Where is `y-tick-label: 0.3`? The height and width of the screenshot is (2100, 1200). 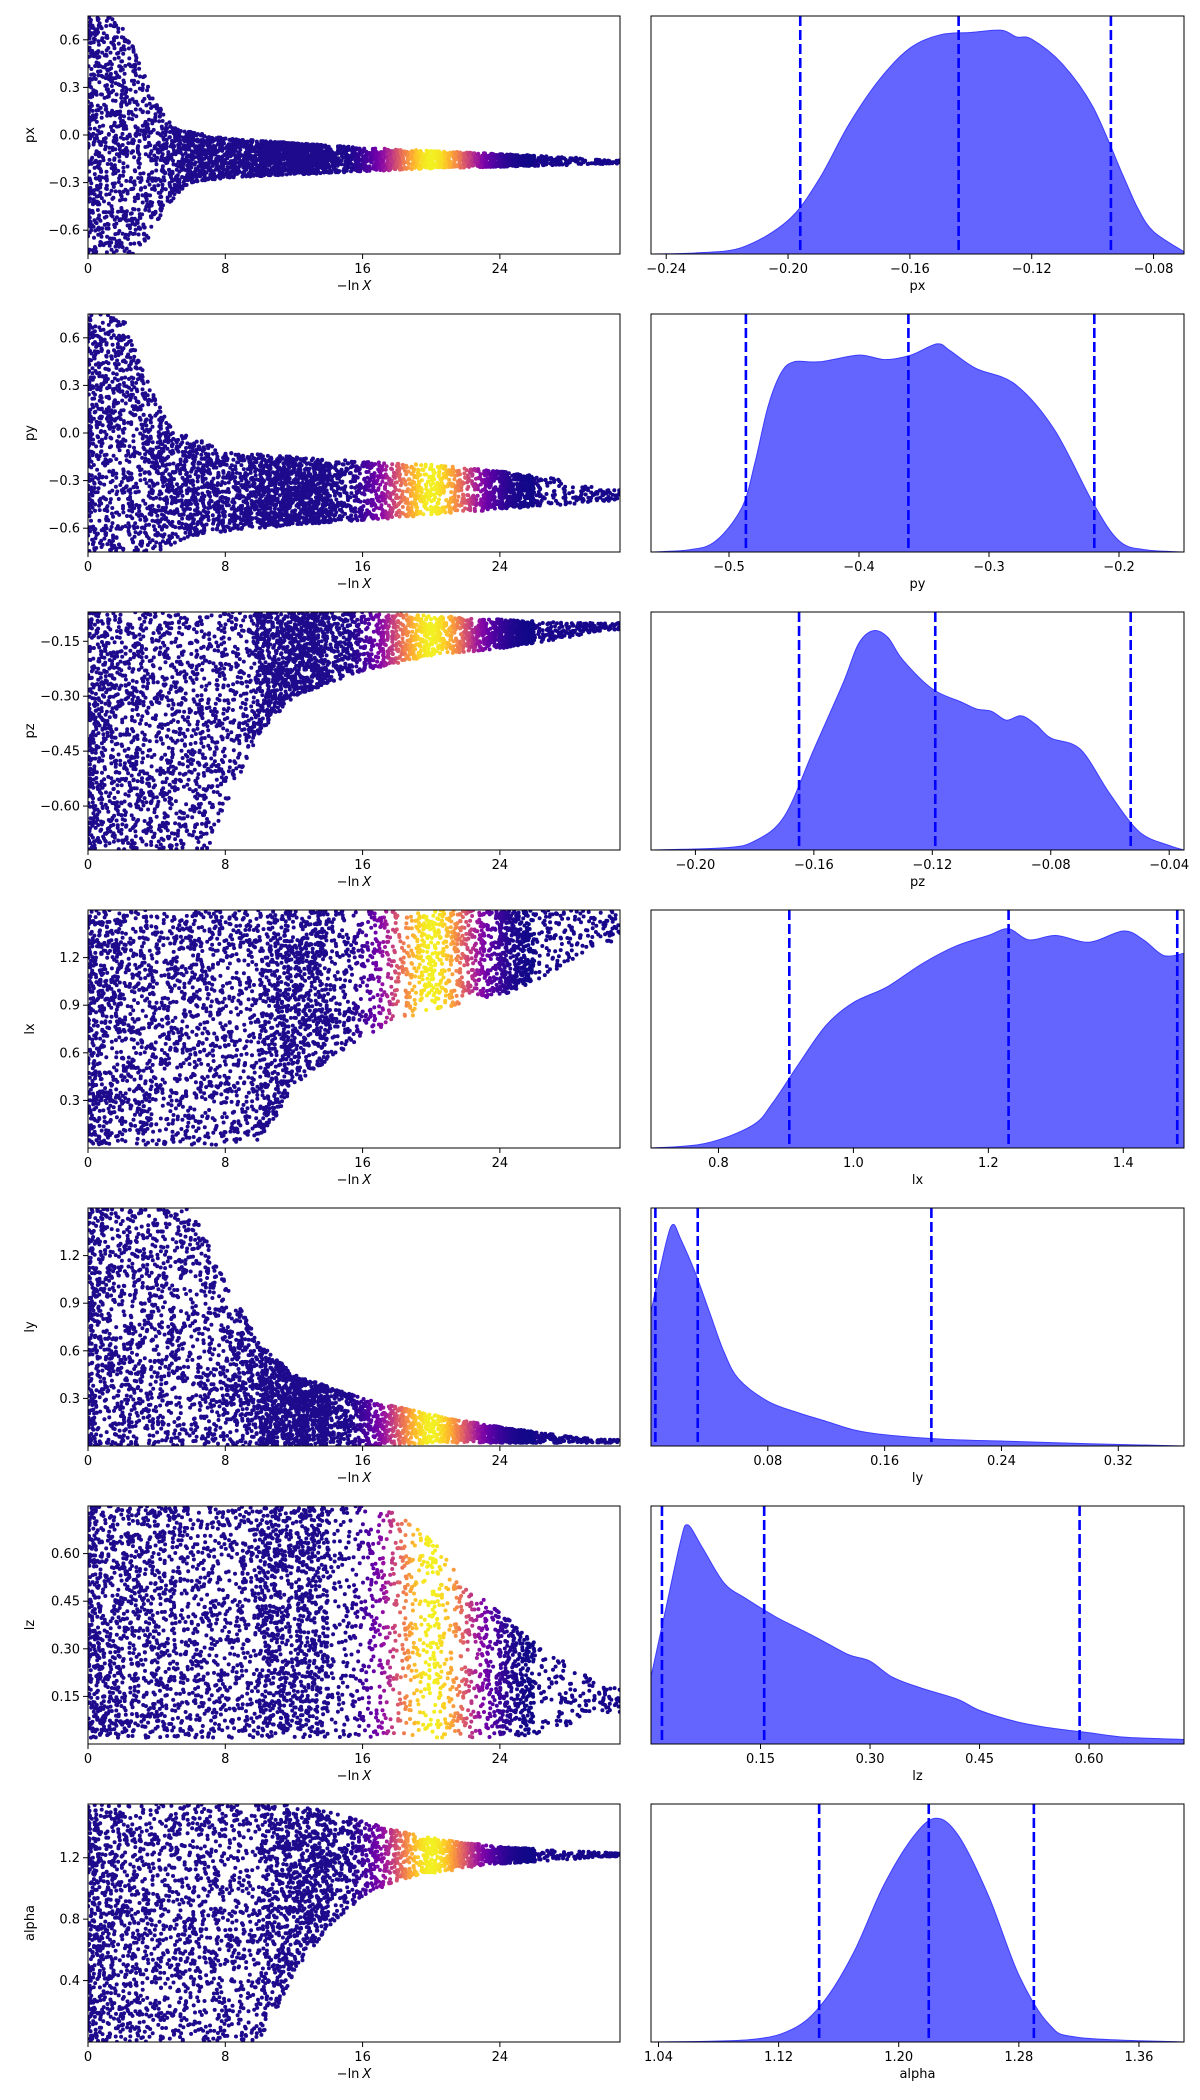 y-tick-label: 0.3 is located at coordinates (69, 88).